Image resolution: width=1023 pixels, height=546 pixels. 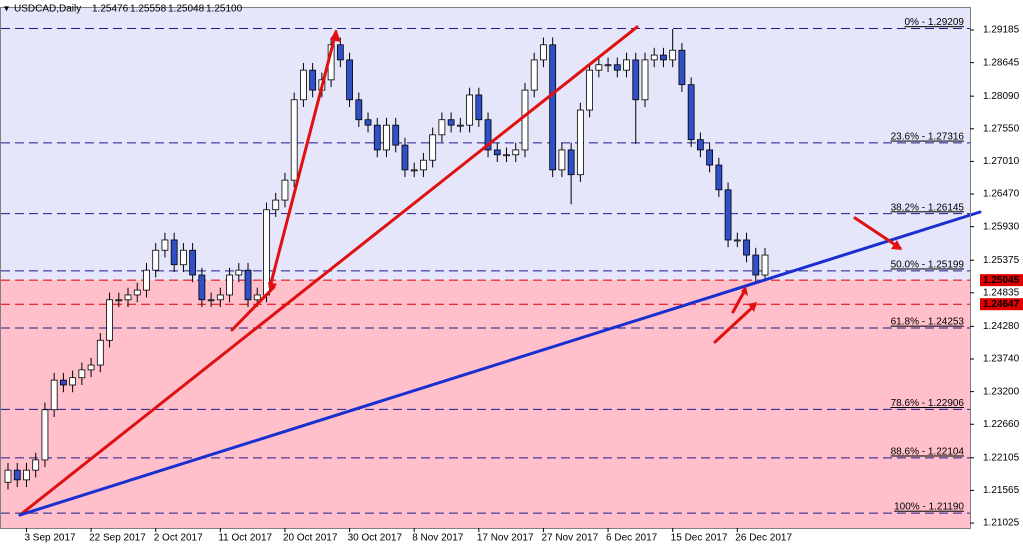 I want to click on symbol-icon: ▾, so click(x=6, y=9).